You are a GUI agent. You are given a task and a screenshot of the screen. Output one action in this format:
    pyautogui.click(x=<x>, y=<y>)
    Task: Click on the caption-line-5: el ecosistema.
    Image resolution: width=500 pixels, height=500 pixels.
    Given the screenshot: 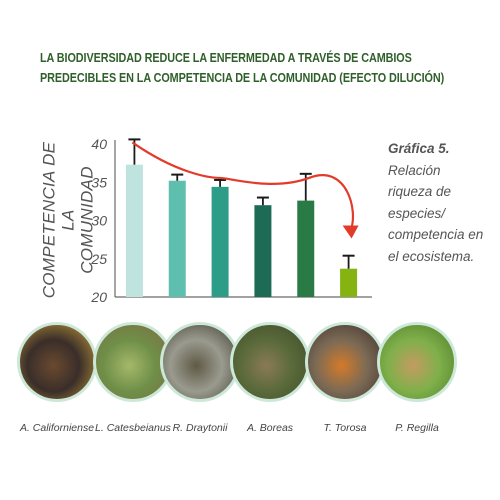 What is the action you would take?
    pyautogui.click(x=431, y=256)
    